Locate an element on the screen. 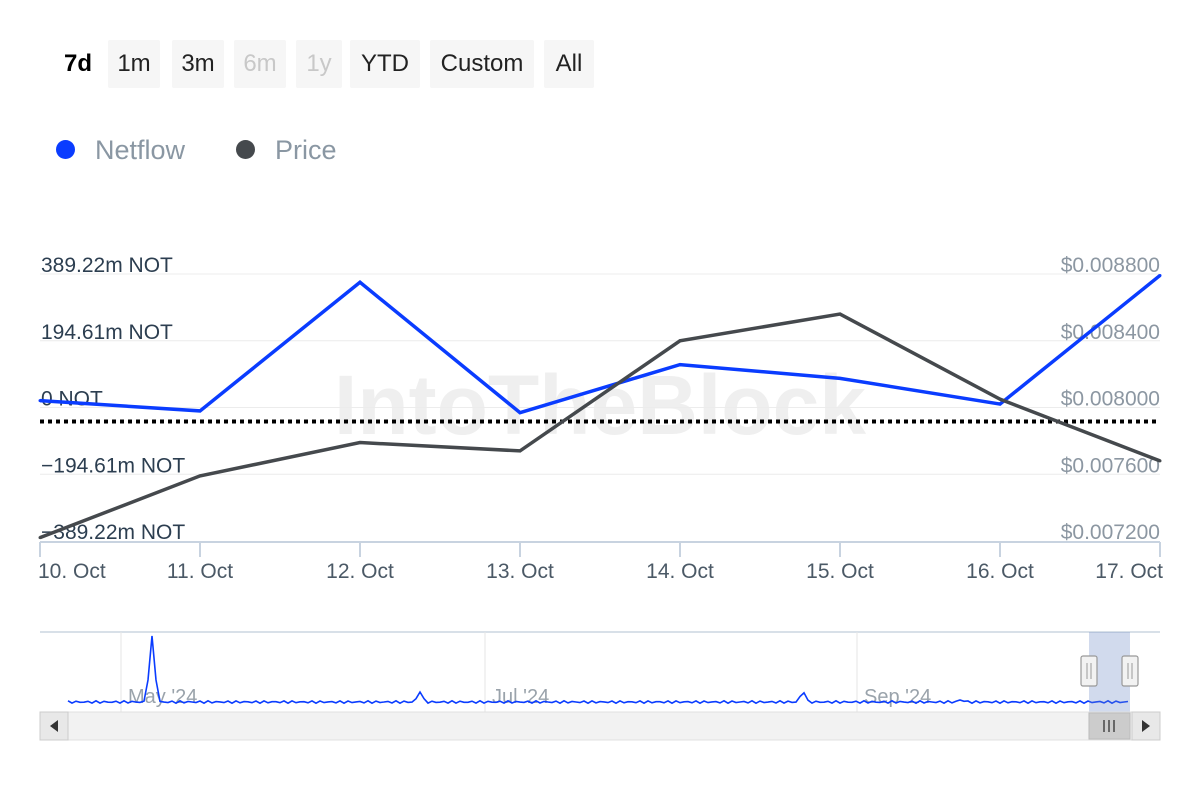 The height and width of the screenshot is (800, 1200). x-tick-label: 13. Oct is located at coordinates (520, 571).